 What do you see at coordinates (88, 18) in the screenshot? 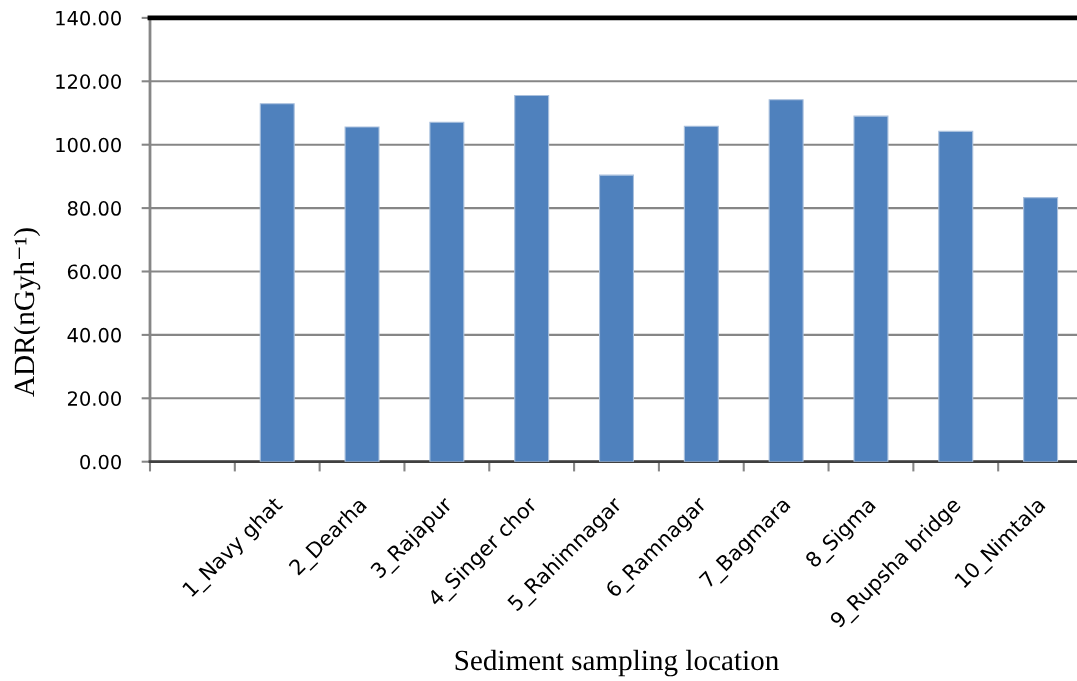
I see `y-tick-label: 140.00` at bounding box center [88, 18].